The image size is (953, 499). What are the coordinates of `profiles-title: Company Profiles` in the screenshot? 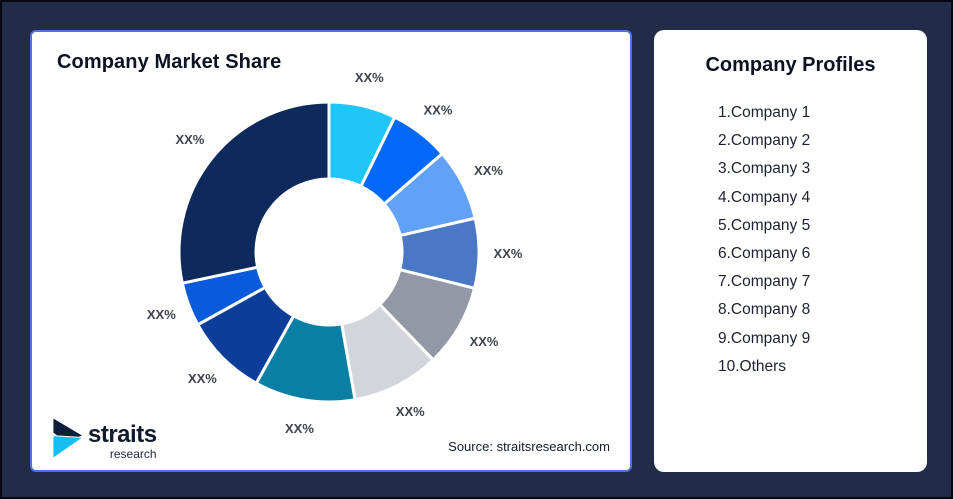 It's located at (790, 65).